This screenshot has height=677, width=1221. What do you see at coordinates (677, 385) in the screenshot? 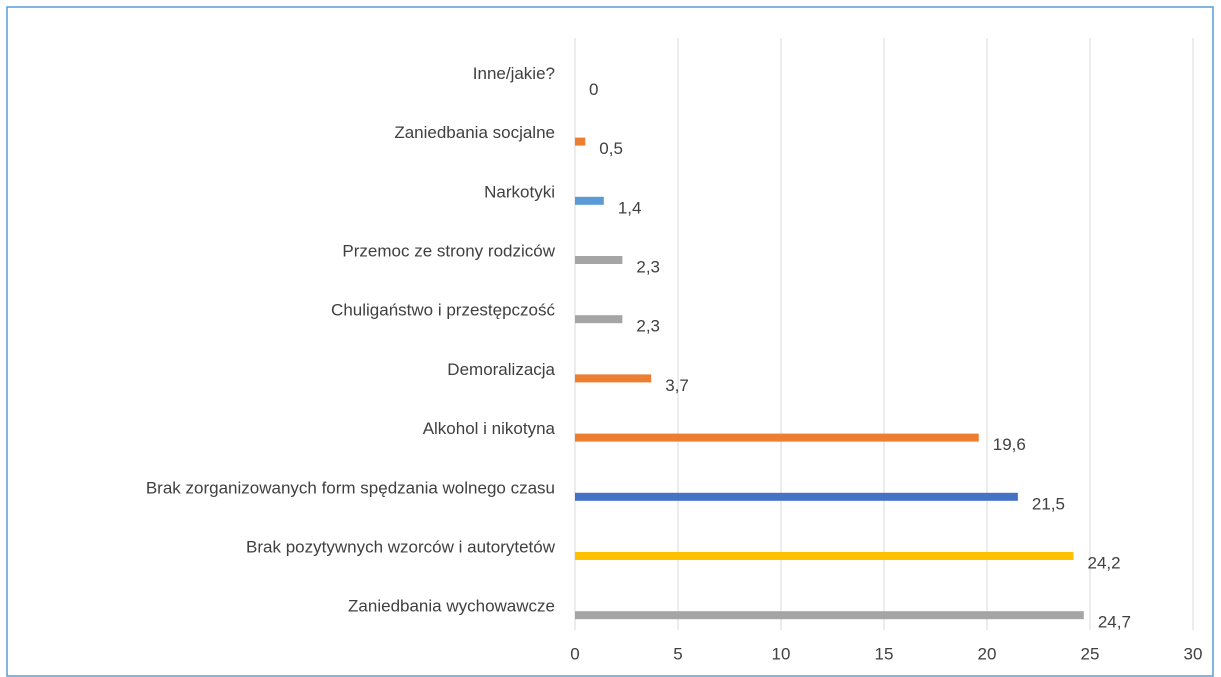
I see `data-label: 3,7` at bounding box center [677, 385].